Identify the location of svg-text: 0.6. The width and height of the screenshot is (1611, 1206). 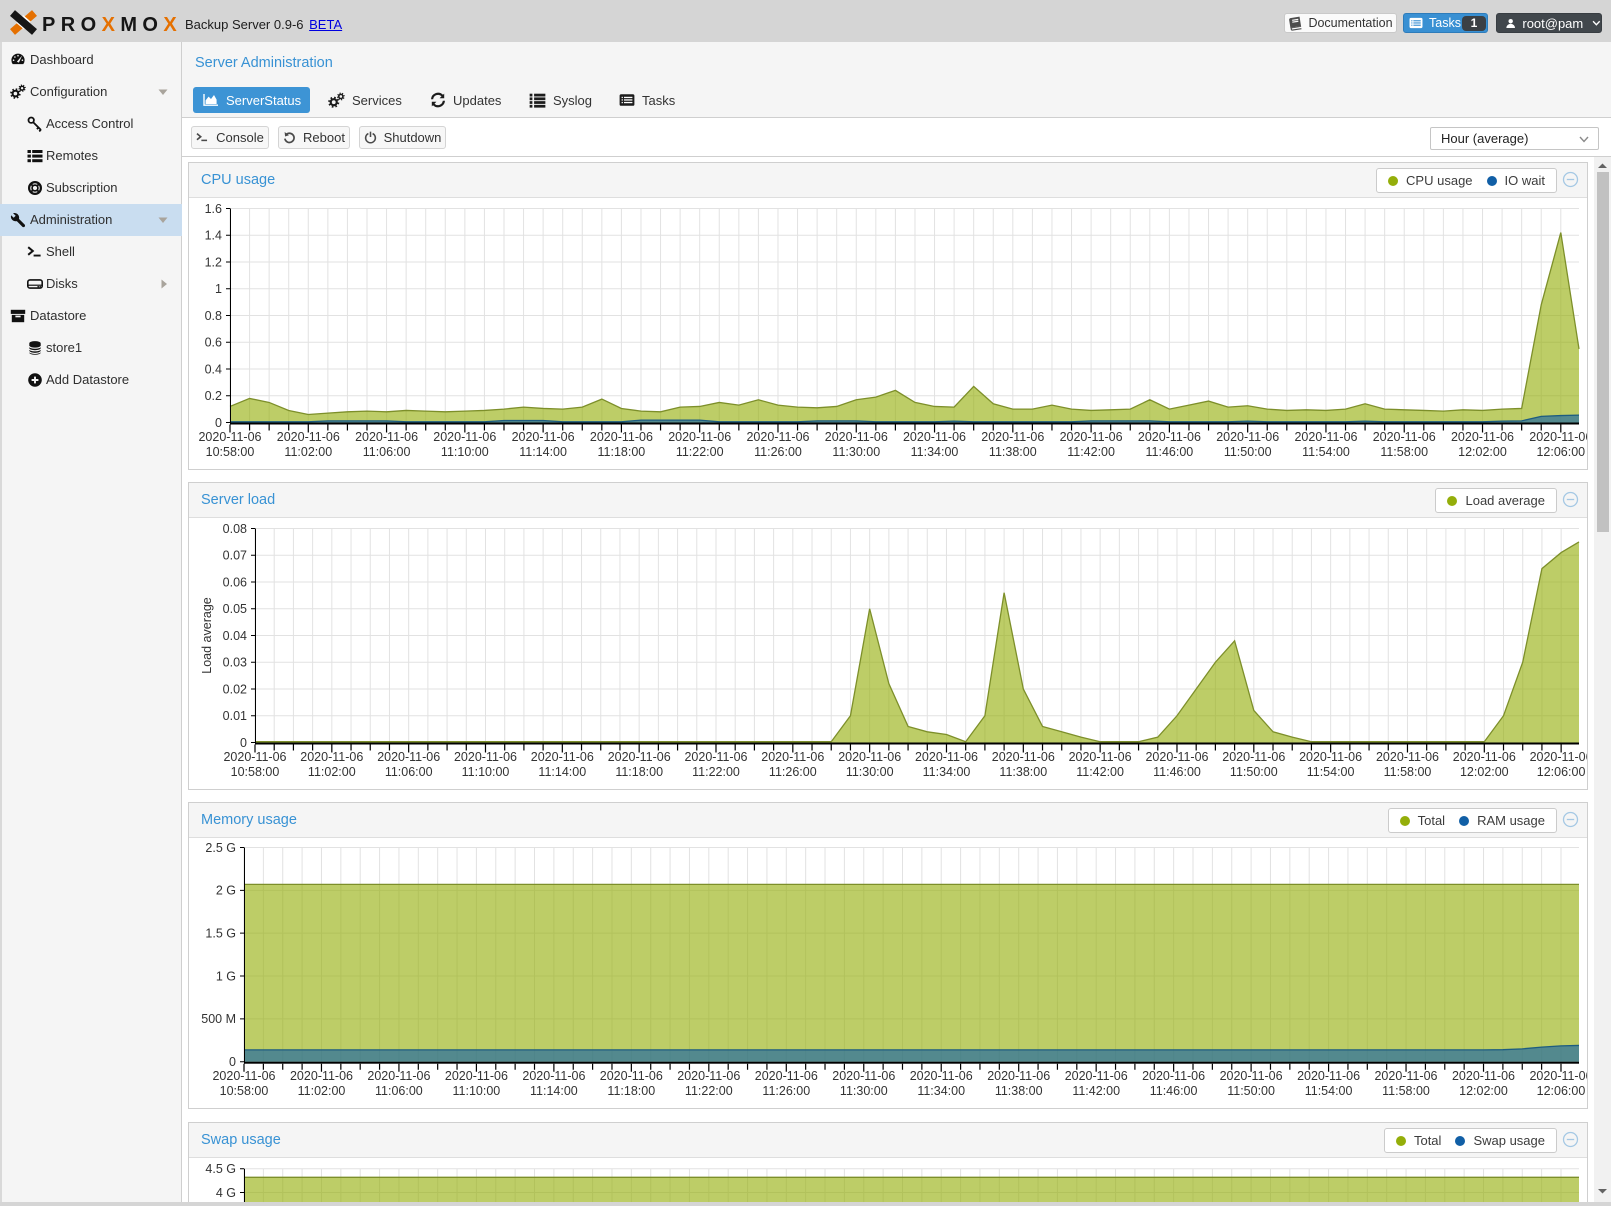
(213, 343).